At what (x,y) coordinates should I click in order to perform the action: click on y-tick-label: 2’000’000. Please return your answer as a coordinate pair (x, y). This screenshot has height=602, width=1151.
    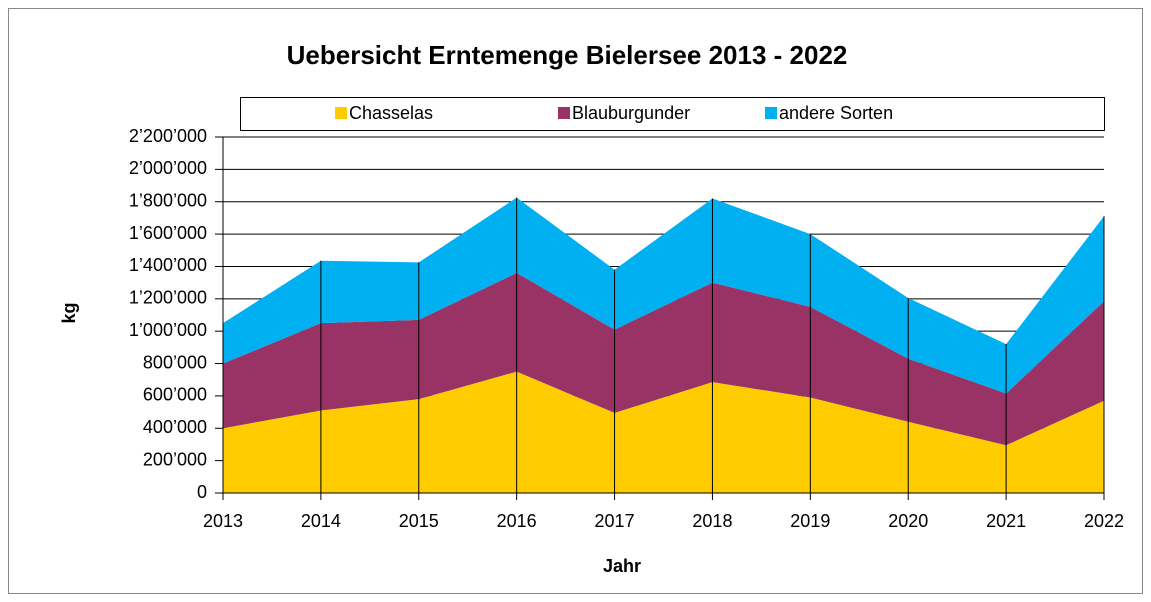
    Looking at the image, I should click on (168, 168).